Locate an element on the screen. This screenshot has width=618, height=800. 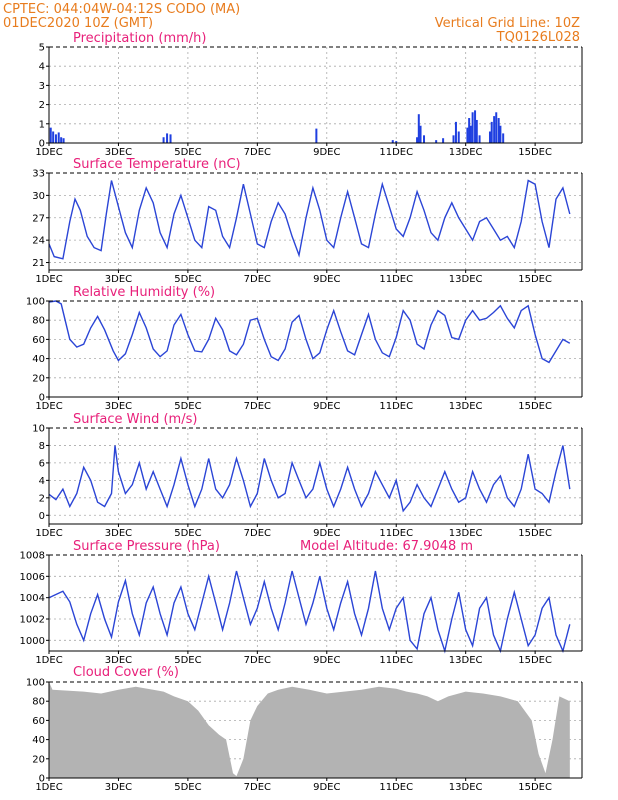
header-grid-line: Vertical Grid Line: 10Z is located at coordinates (507, 23).